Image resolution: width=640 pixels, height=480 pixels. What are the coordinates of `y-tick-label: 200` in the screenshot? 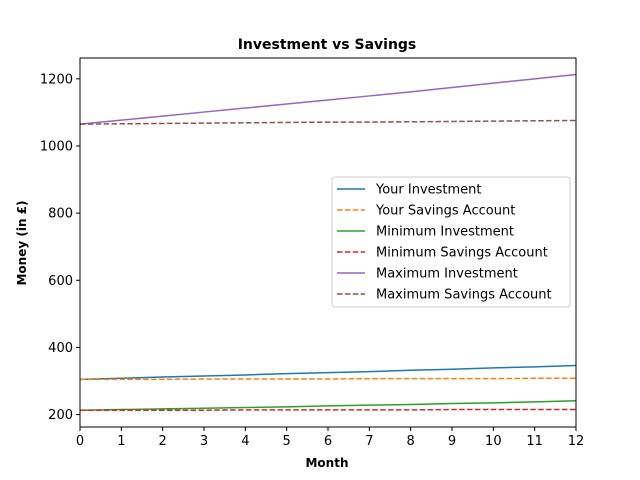 It's located at (60, 415).